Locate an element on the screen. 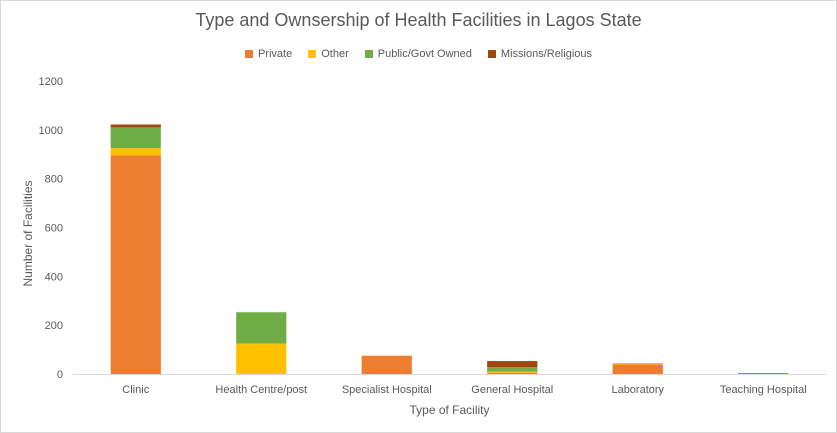 This screenshot has width=837, height=433. legend-item-other: Other is located at coordinates (328, 54).